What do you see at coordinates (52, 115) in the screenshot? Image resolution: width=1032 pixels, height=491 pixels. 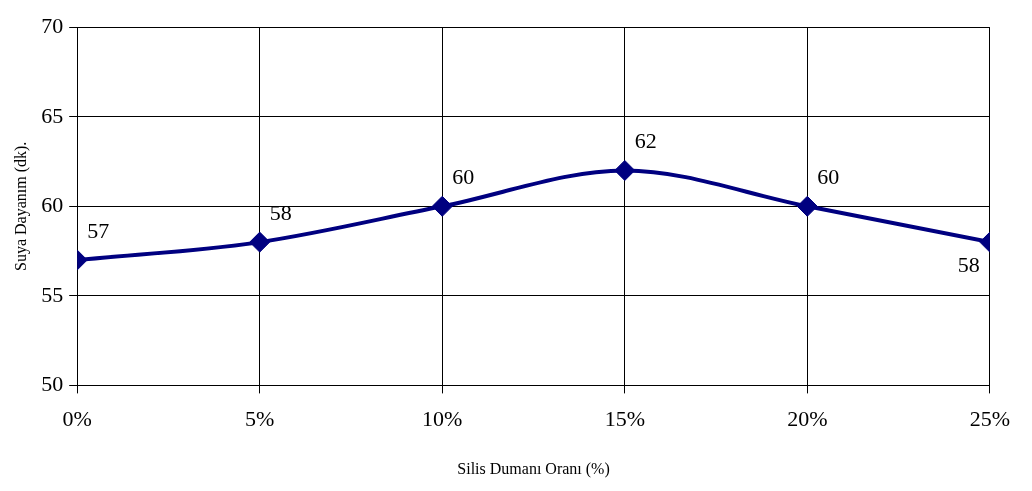 I see `y-tick-label: 65` at bounding box center [52, 115].